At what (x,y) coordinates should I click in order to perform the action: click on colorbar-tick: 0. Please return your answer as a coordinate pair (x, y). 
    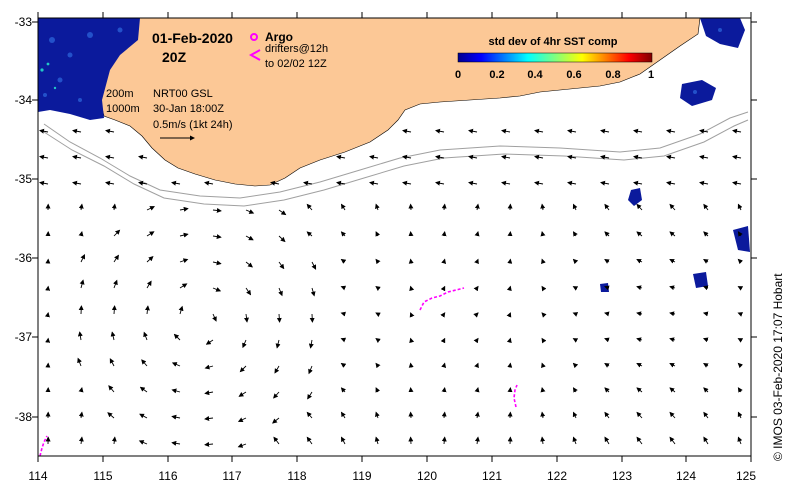
    Looking at the image, I should click on (458, 75).